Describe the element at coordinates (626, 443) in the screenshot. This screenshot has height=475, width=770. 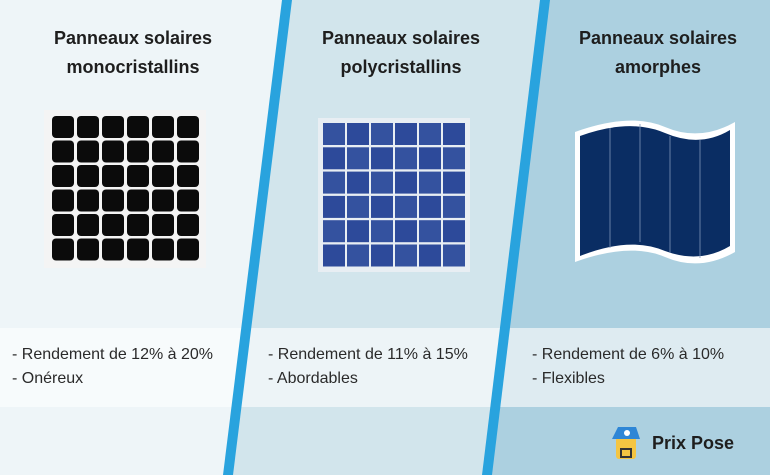
I see `mascot-icon` at that location.